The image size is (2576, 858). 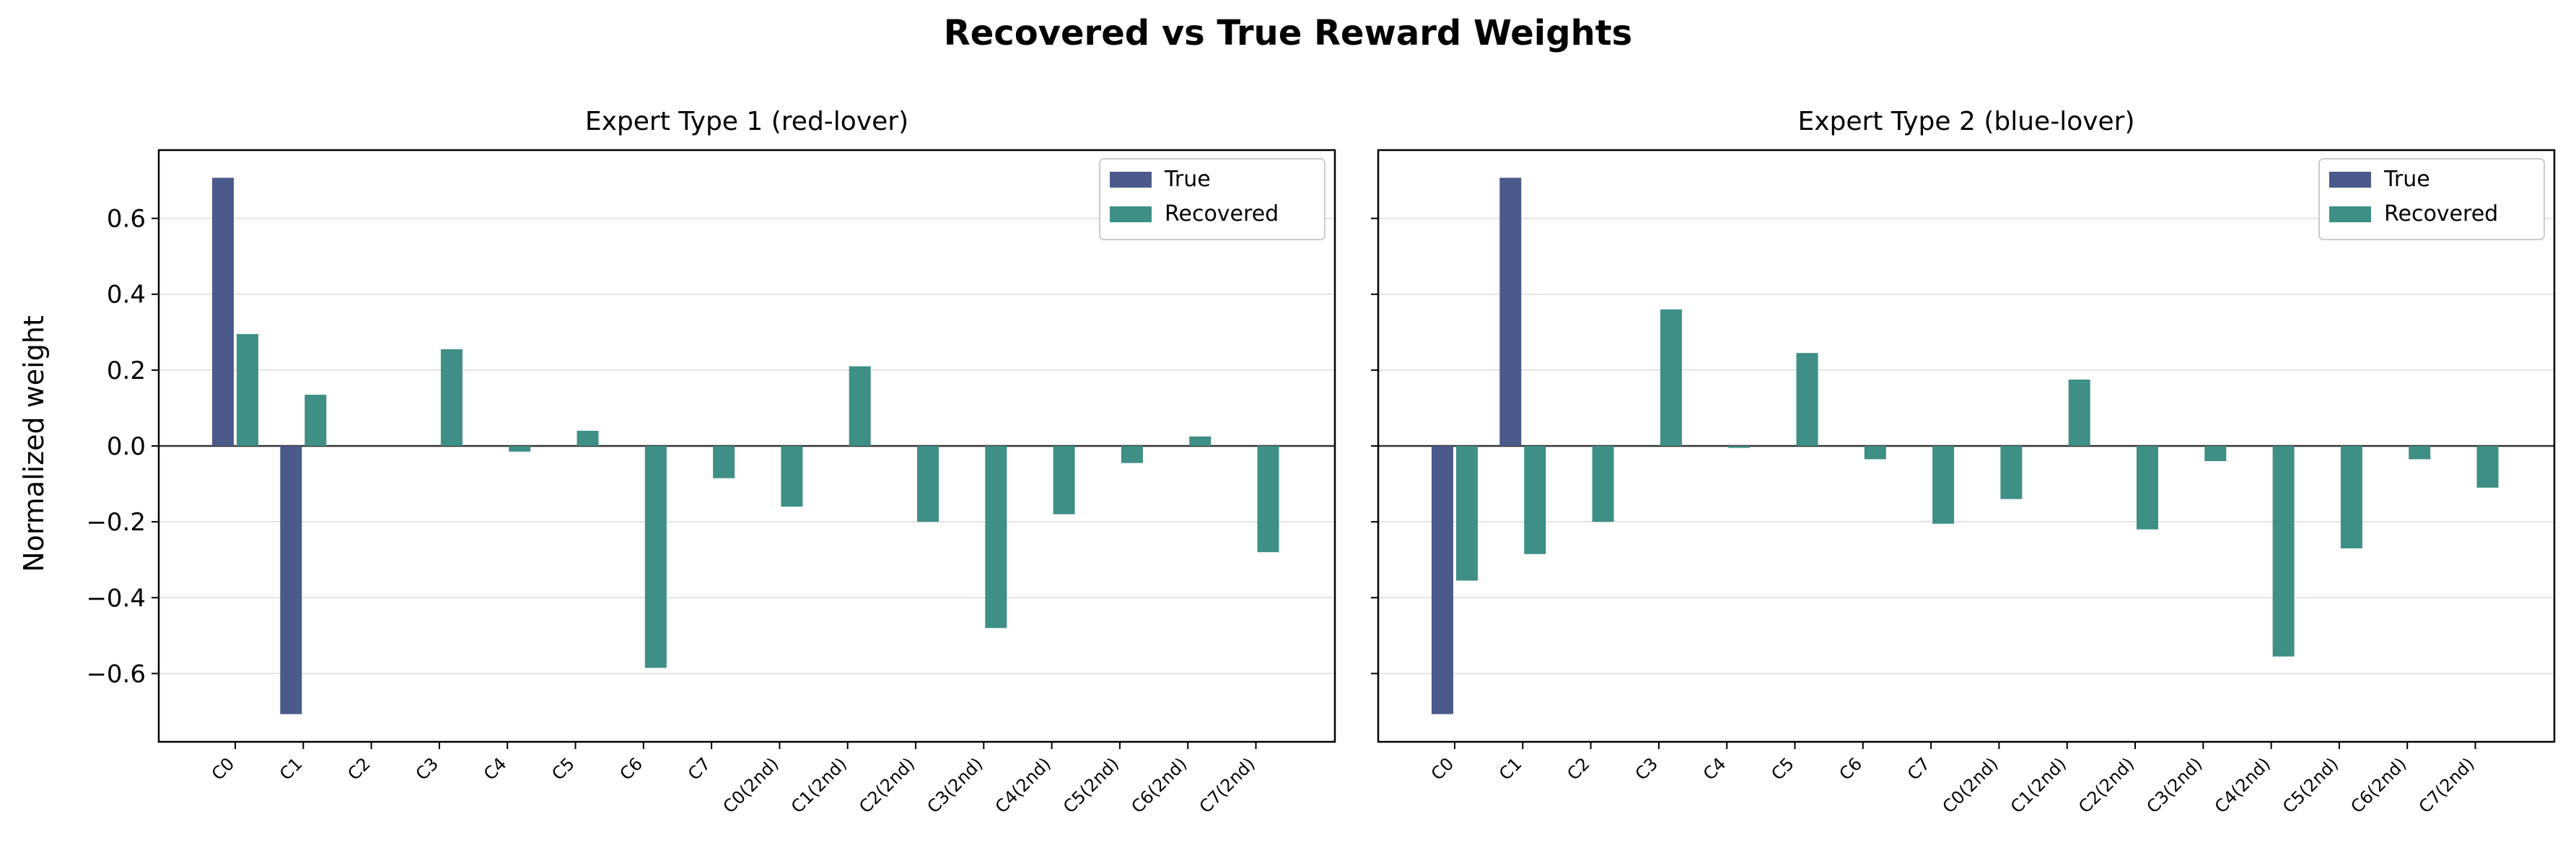 What do you see at coordinates (747, 122) in the screenshot?
I see `panel-title: Expert Type 1 (red-lover)` at bounding box center [747, 122].